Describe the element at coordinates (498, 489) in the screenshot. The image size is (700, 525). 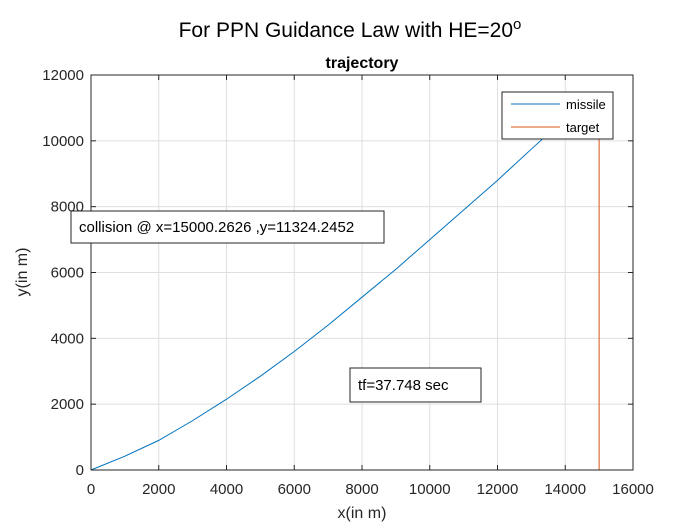
I see `x-tick-label: 12000` at that location.